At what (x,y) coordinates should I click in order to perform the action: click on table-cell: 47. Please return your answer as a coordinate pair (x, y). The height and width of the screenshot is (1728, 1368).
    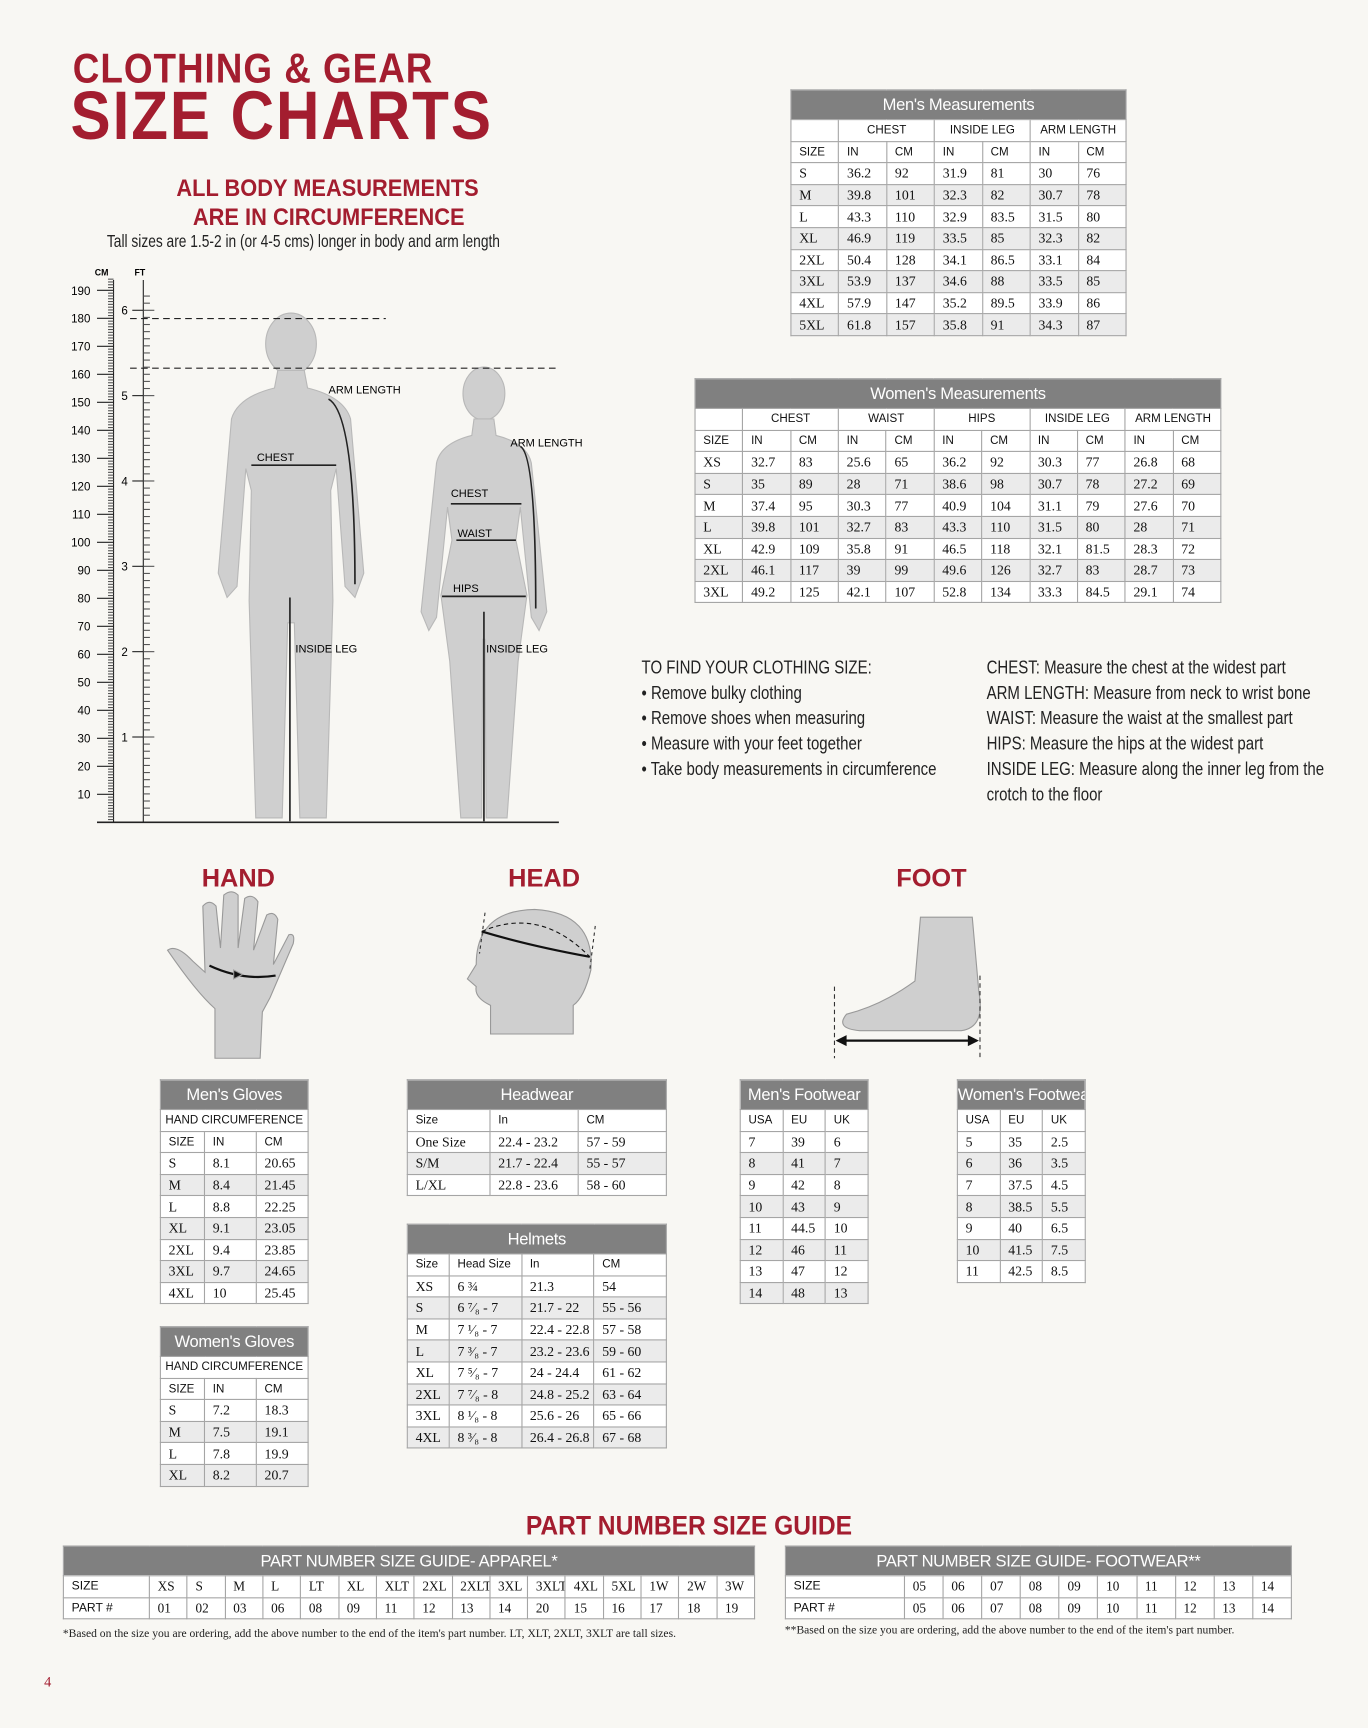
    Looking at the image, I should click on (804, 1271).